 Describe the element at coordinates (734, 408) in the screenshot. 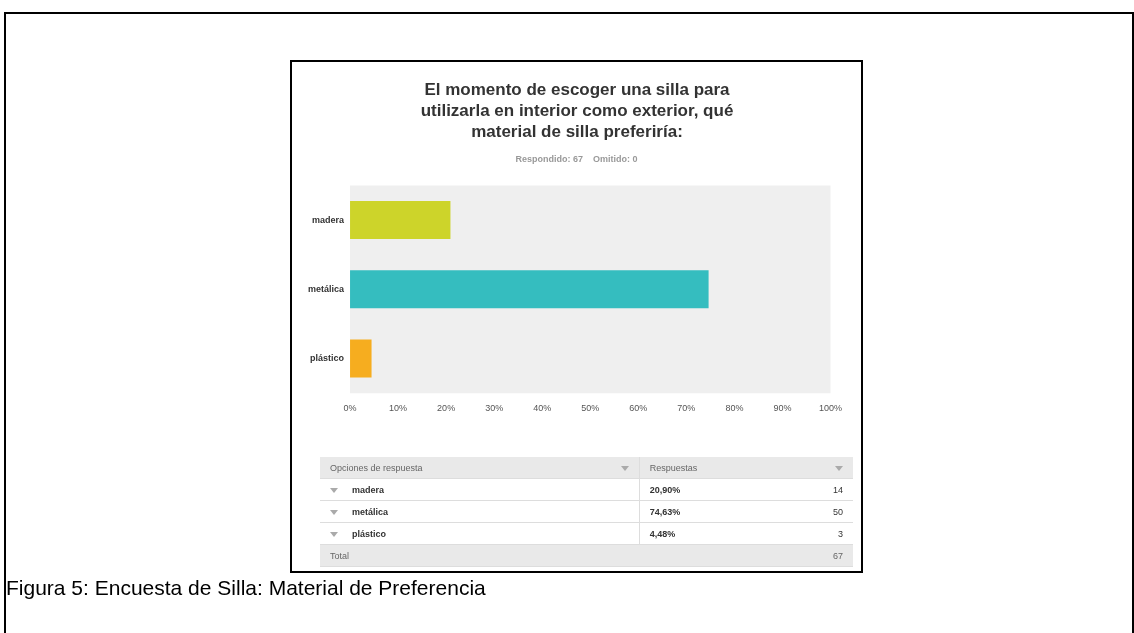

I see `x-tick-label: 80%` at that location.